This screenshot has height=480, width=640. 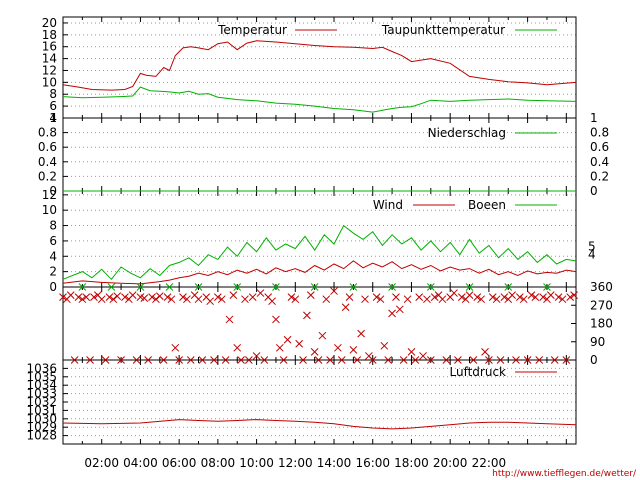 What do you see at coordinates (101, 463) in the screenshot?
I see `x-tick-label: 02:00` at bounding box center [101, 463].